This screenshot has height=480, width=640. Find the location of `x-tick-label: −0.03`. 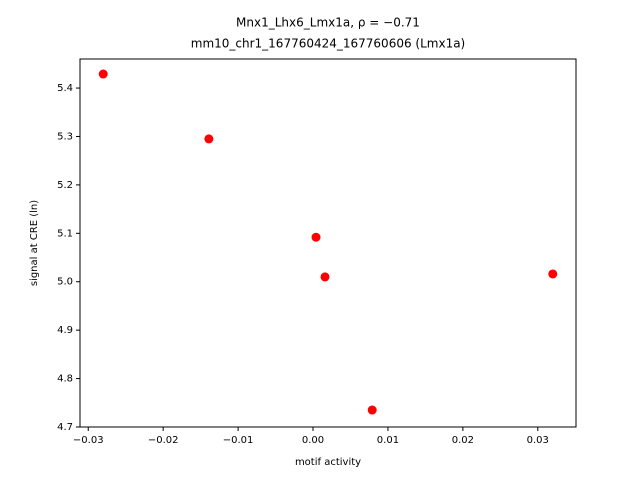

x-tick-label: −0.03 is located at coordinates (88, 440).